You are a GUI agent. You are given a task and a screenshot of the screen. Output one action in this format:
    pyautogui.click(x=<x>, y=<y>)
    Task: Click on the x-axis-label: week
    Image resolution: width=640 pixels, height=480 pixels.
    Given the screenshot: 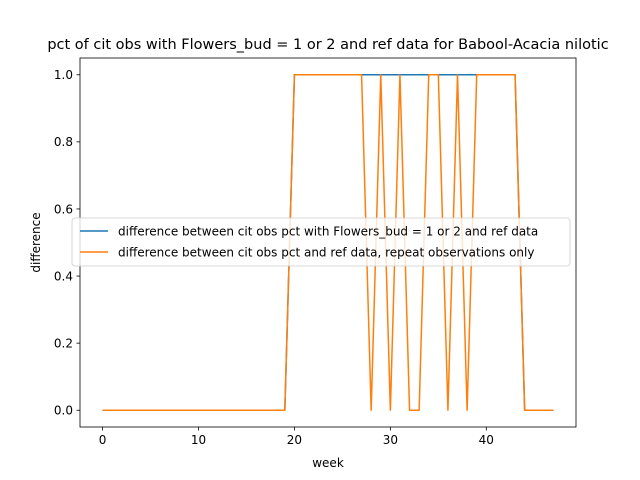 What is the action you would take?
    pyautogui.click(x=328, y=463)
    